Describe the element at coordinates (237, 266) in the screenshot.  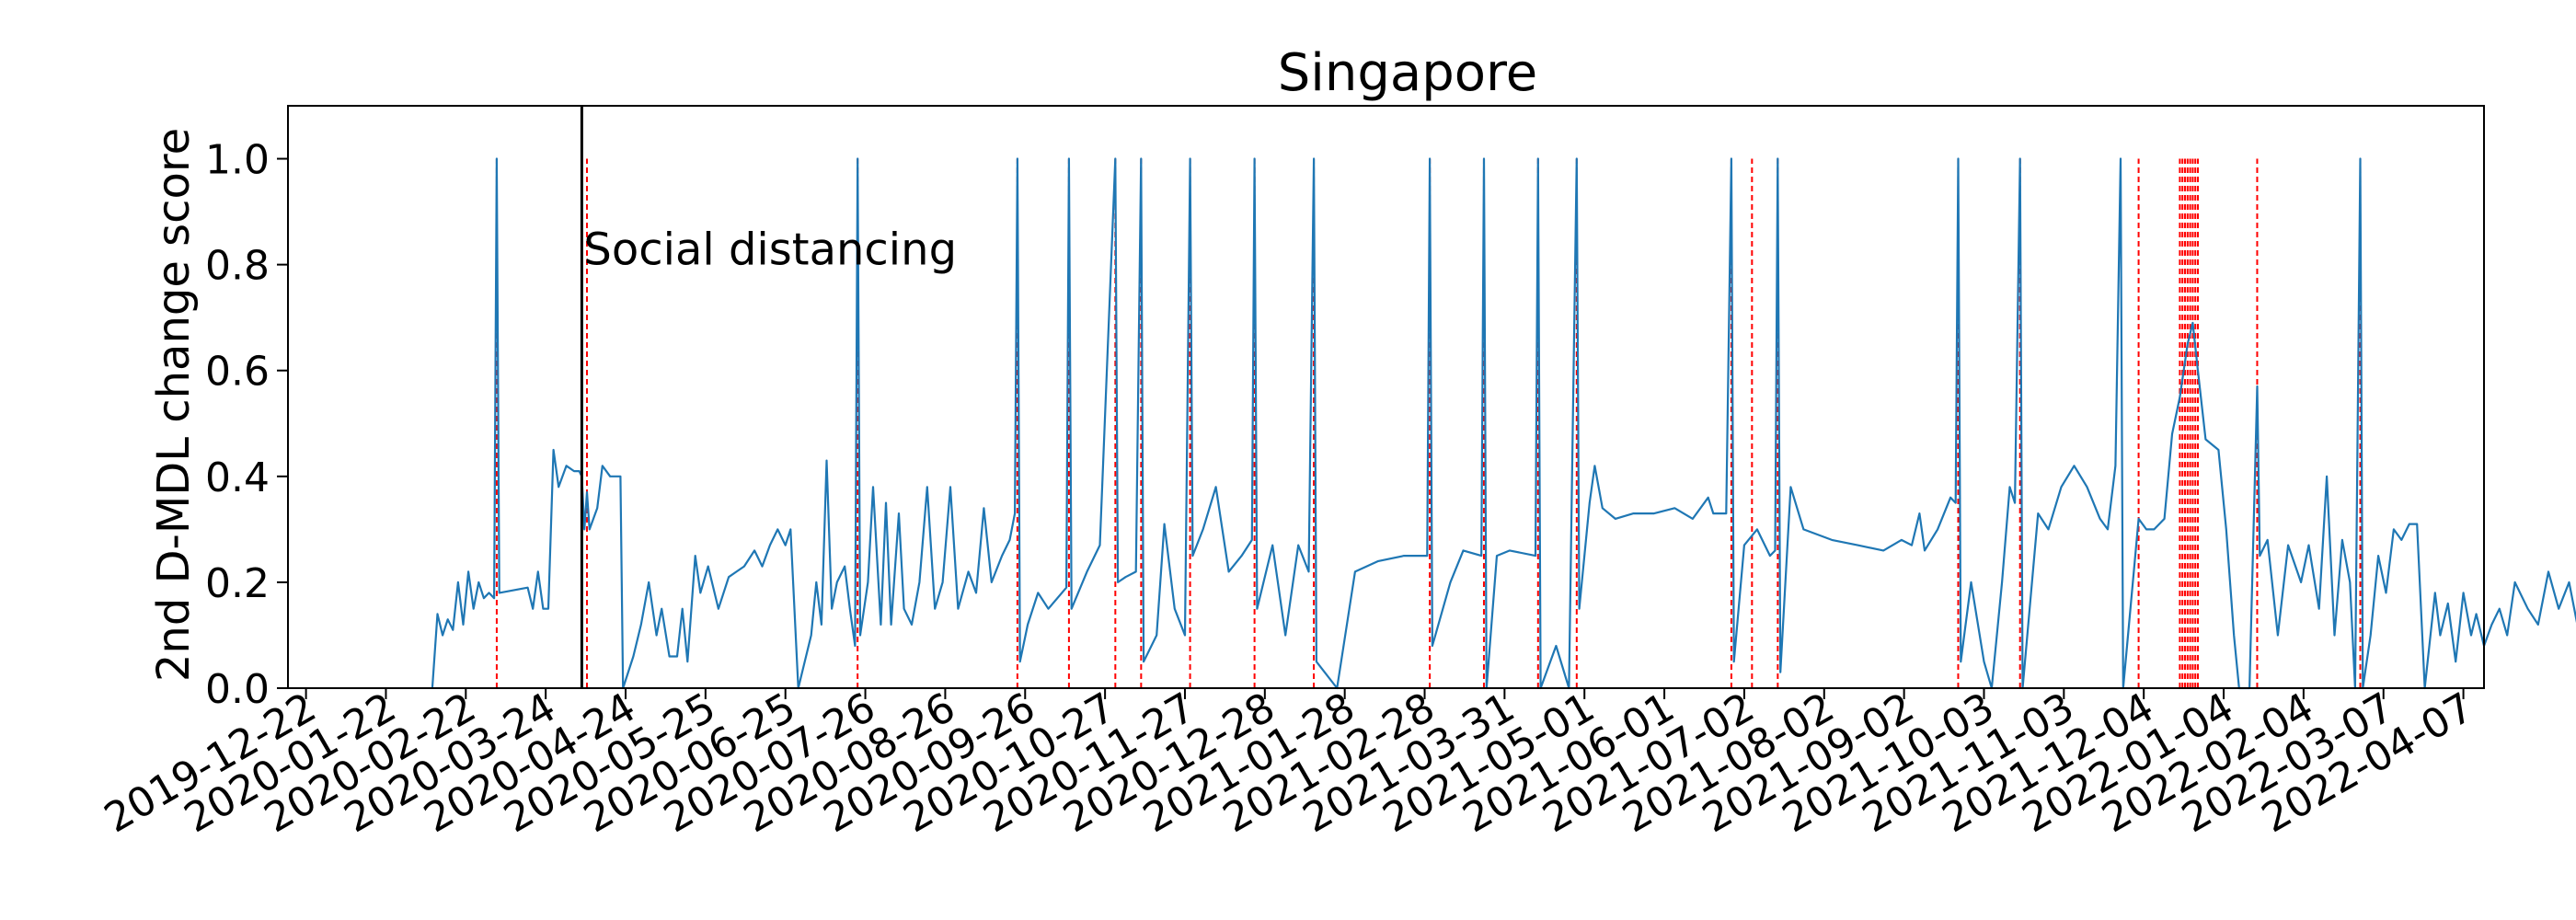
I see `y-tick-label: 0.8` at that location.